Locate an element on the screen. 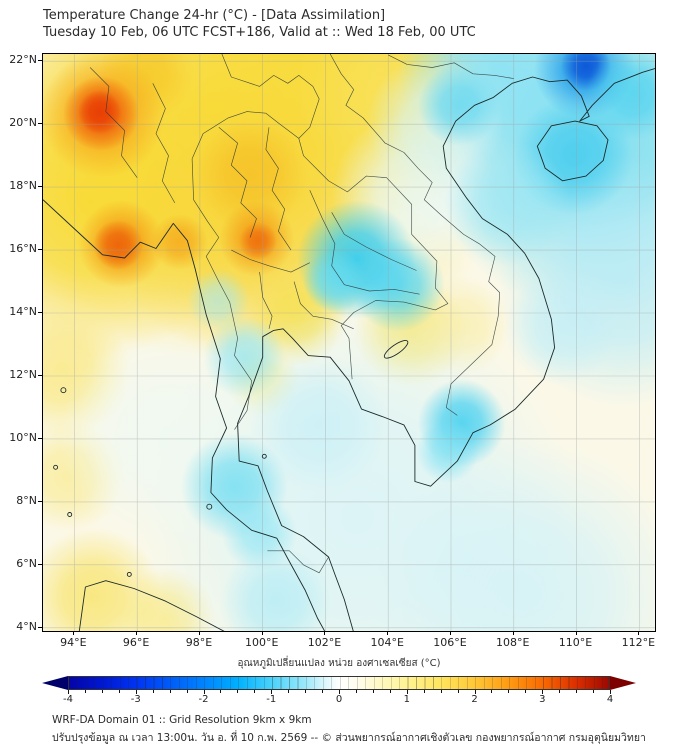 This screenshot has height=756, width=676. lon-label: 104°E is located at coordinates (387, 642).